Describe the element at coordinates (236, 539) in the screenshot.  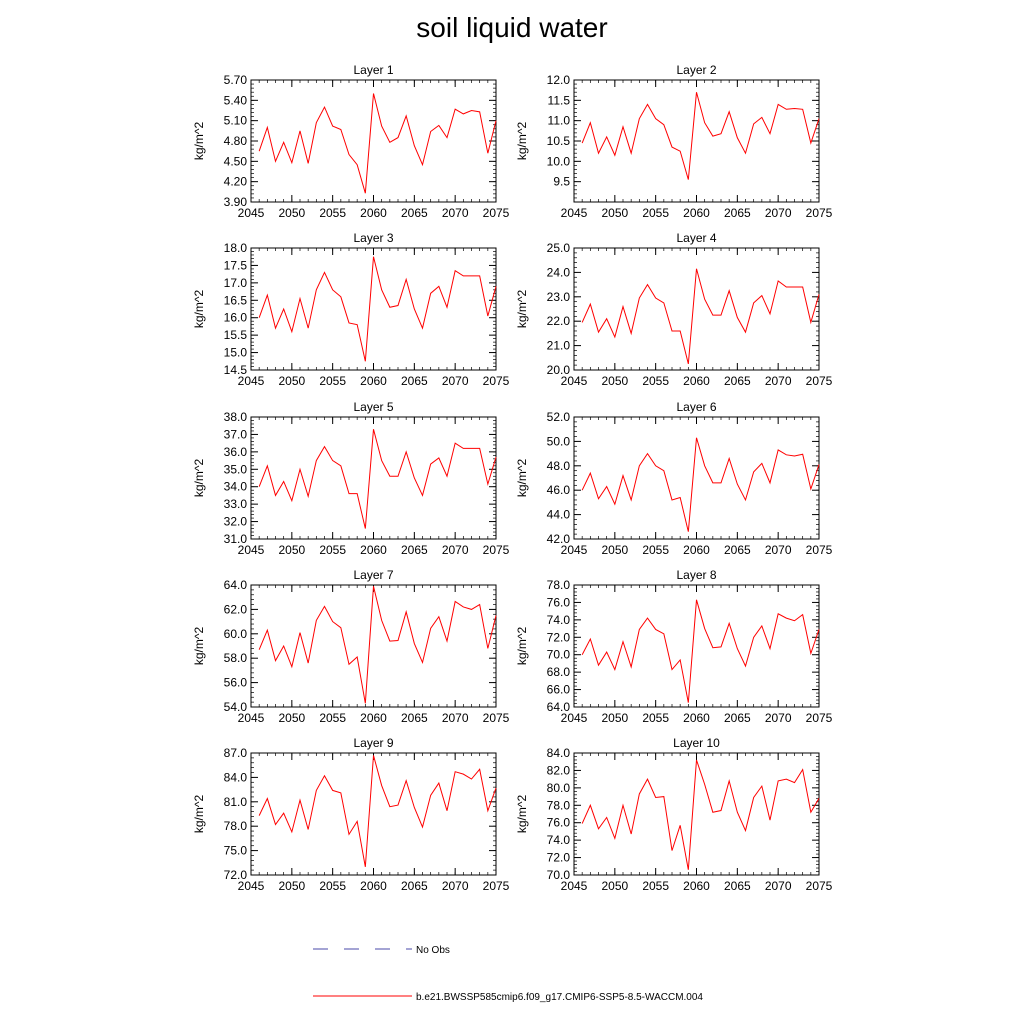
I see `y-tick-label: 31.0` at that location.